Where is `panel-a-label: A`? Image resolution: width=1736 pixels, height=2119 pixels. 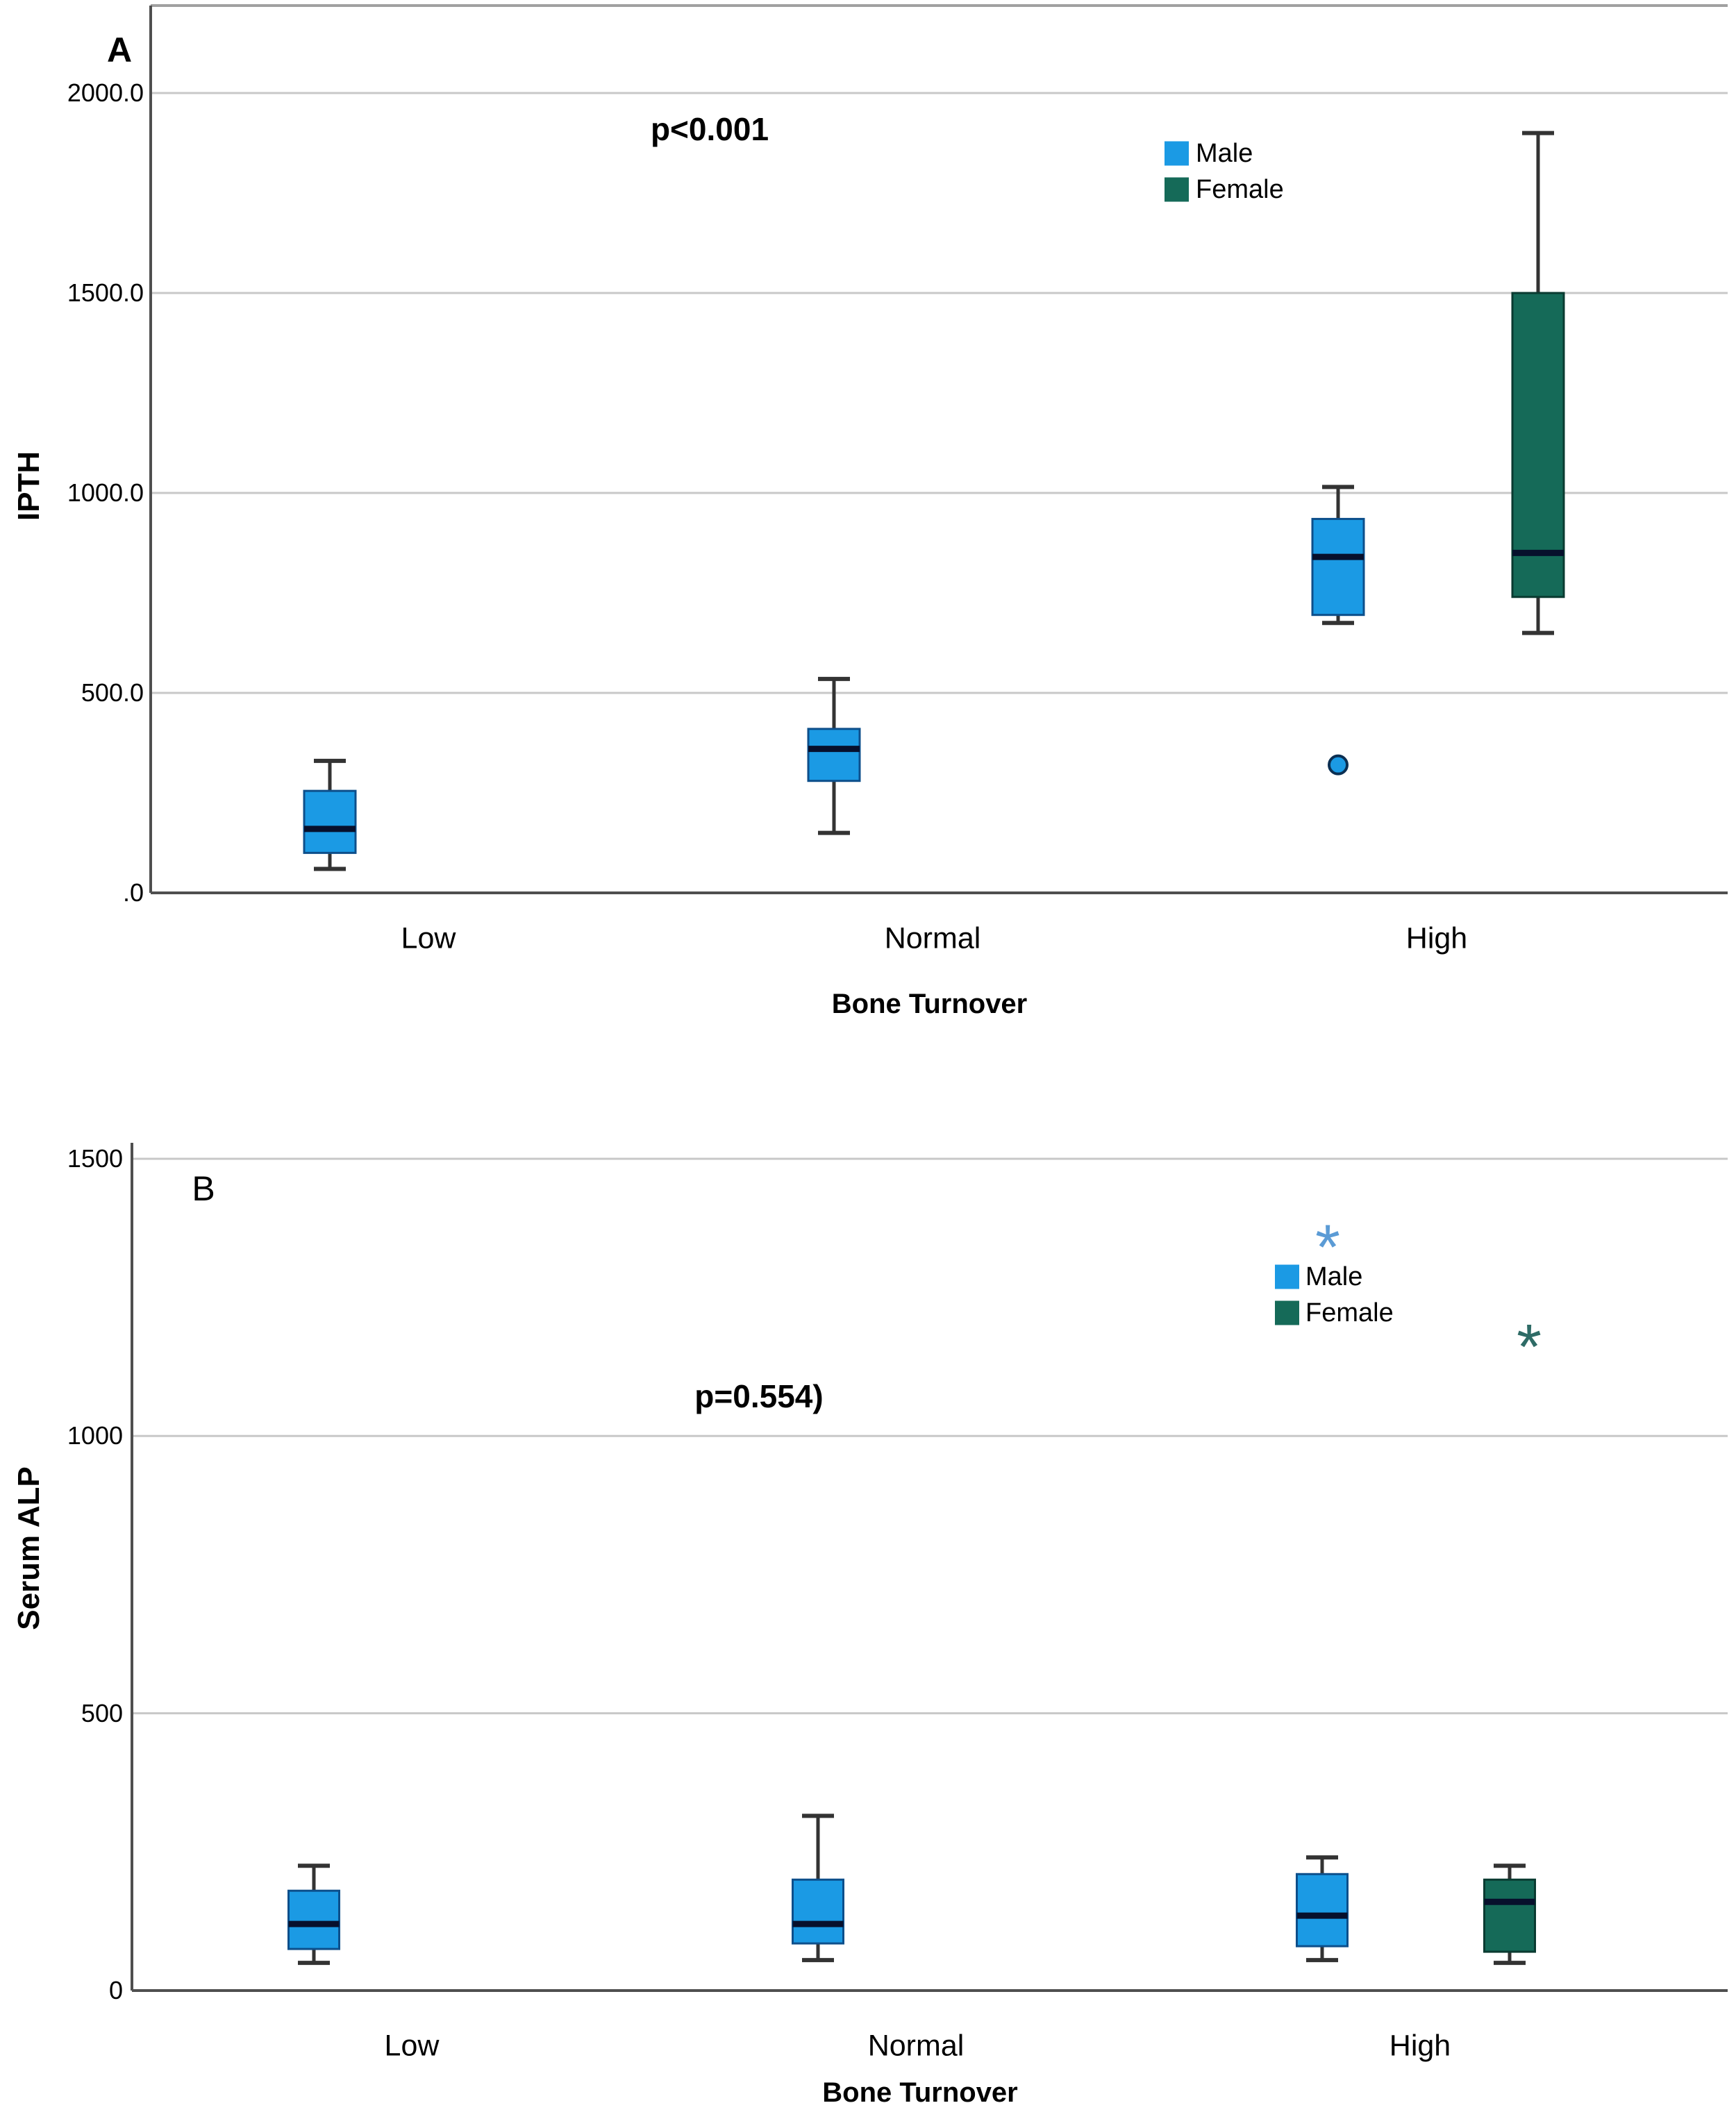 panel-a-label: A is located at coordinates (119, 50).